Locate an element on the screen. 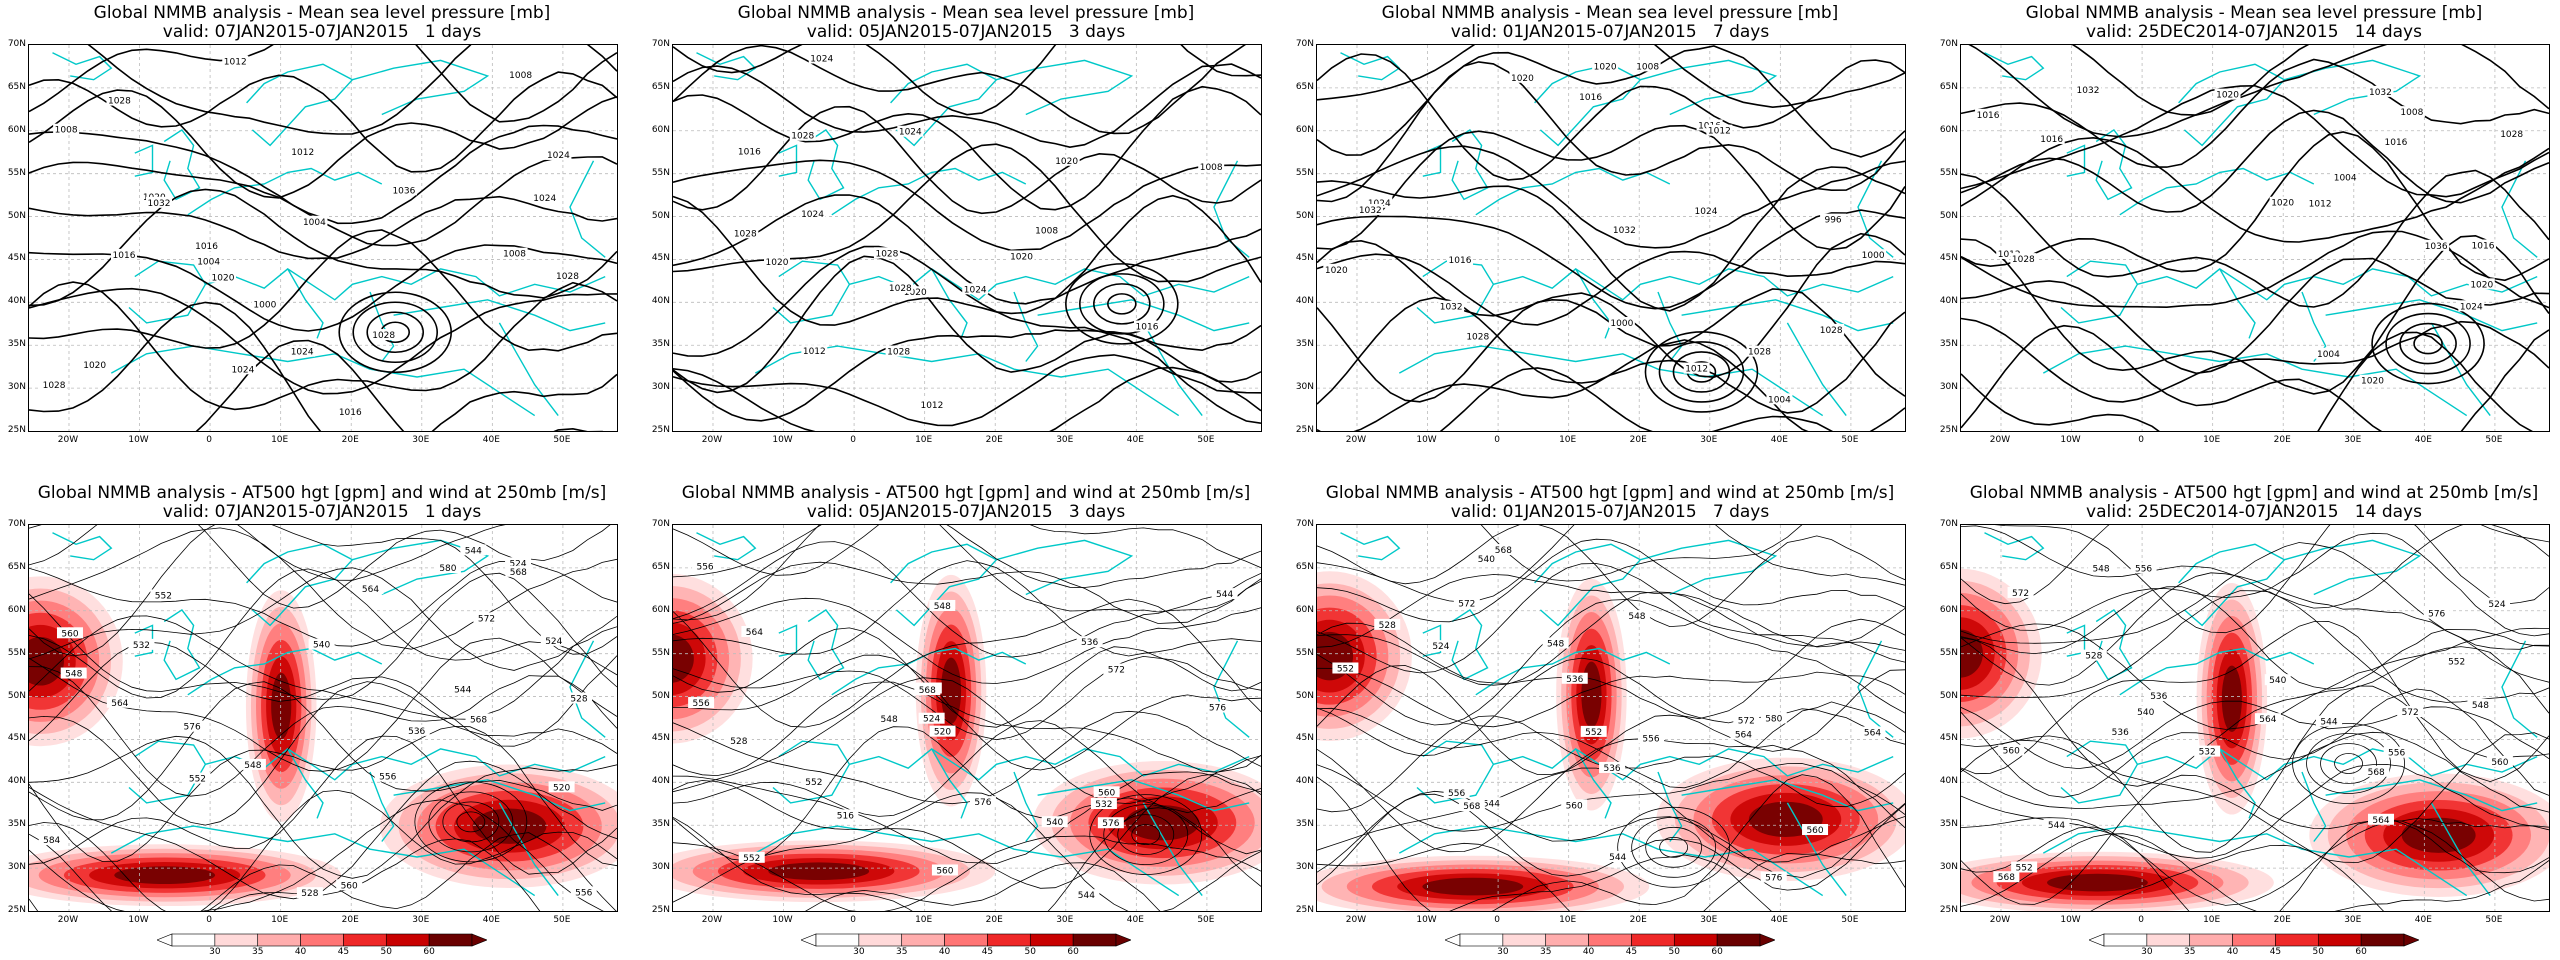  contour-label: 580 is located at coordinates (447, 569).